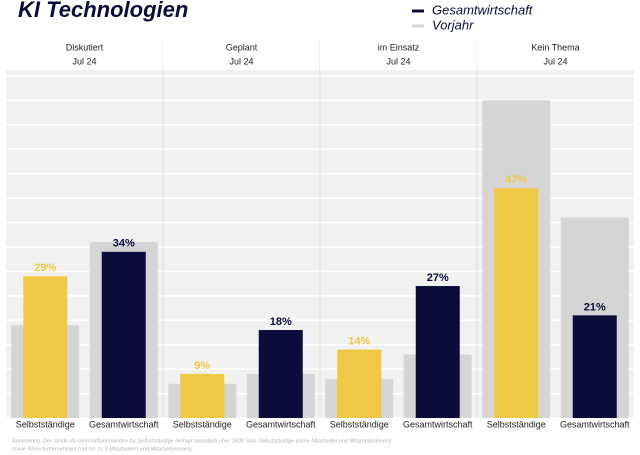 The width and height of the screenshot is (640, 455). Describe the element at coordinates (85, 47) in the screenshot. I see `panel-title: Diskutiert` at that location.